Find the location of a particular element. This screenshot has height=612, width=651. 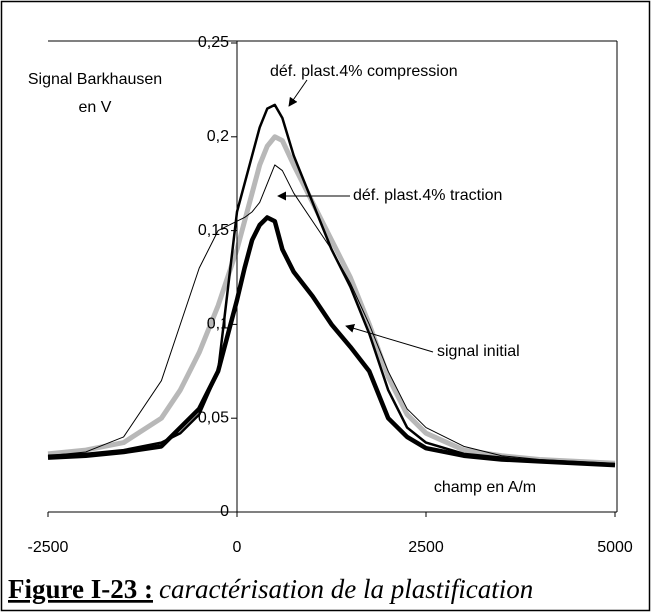

caption-text: caractérisation de la plastification is located at coordinates (346, 589).